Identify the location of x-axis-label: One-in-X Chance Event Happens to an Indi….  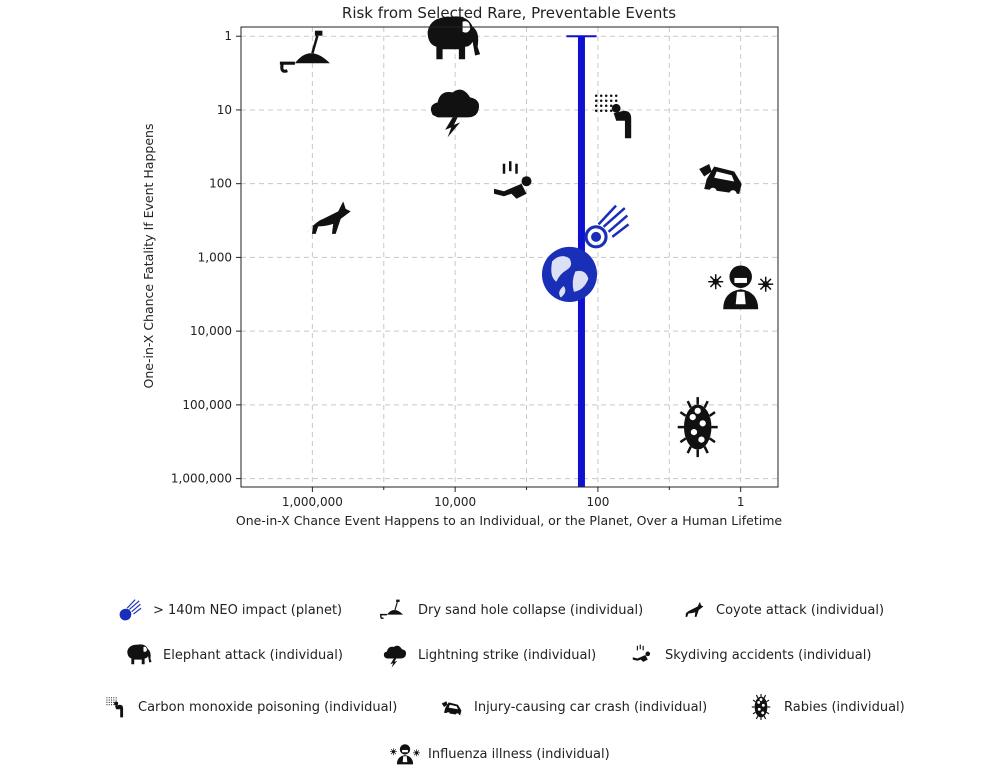
(509, 520).